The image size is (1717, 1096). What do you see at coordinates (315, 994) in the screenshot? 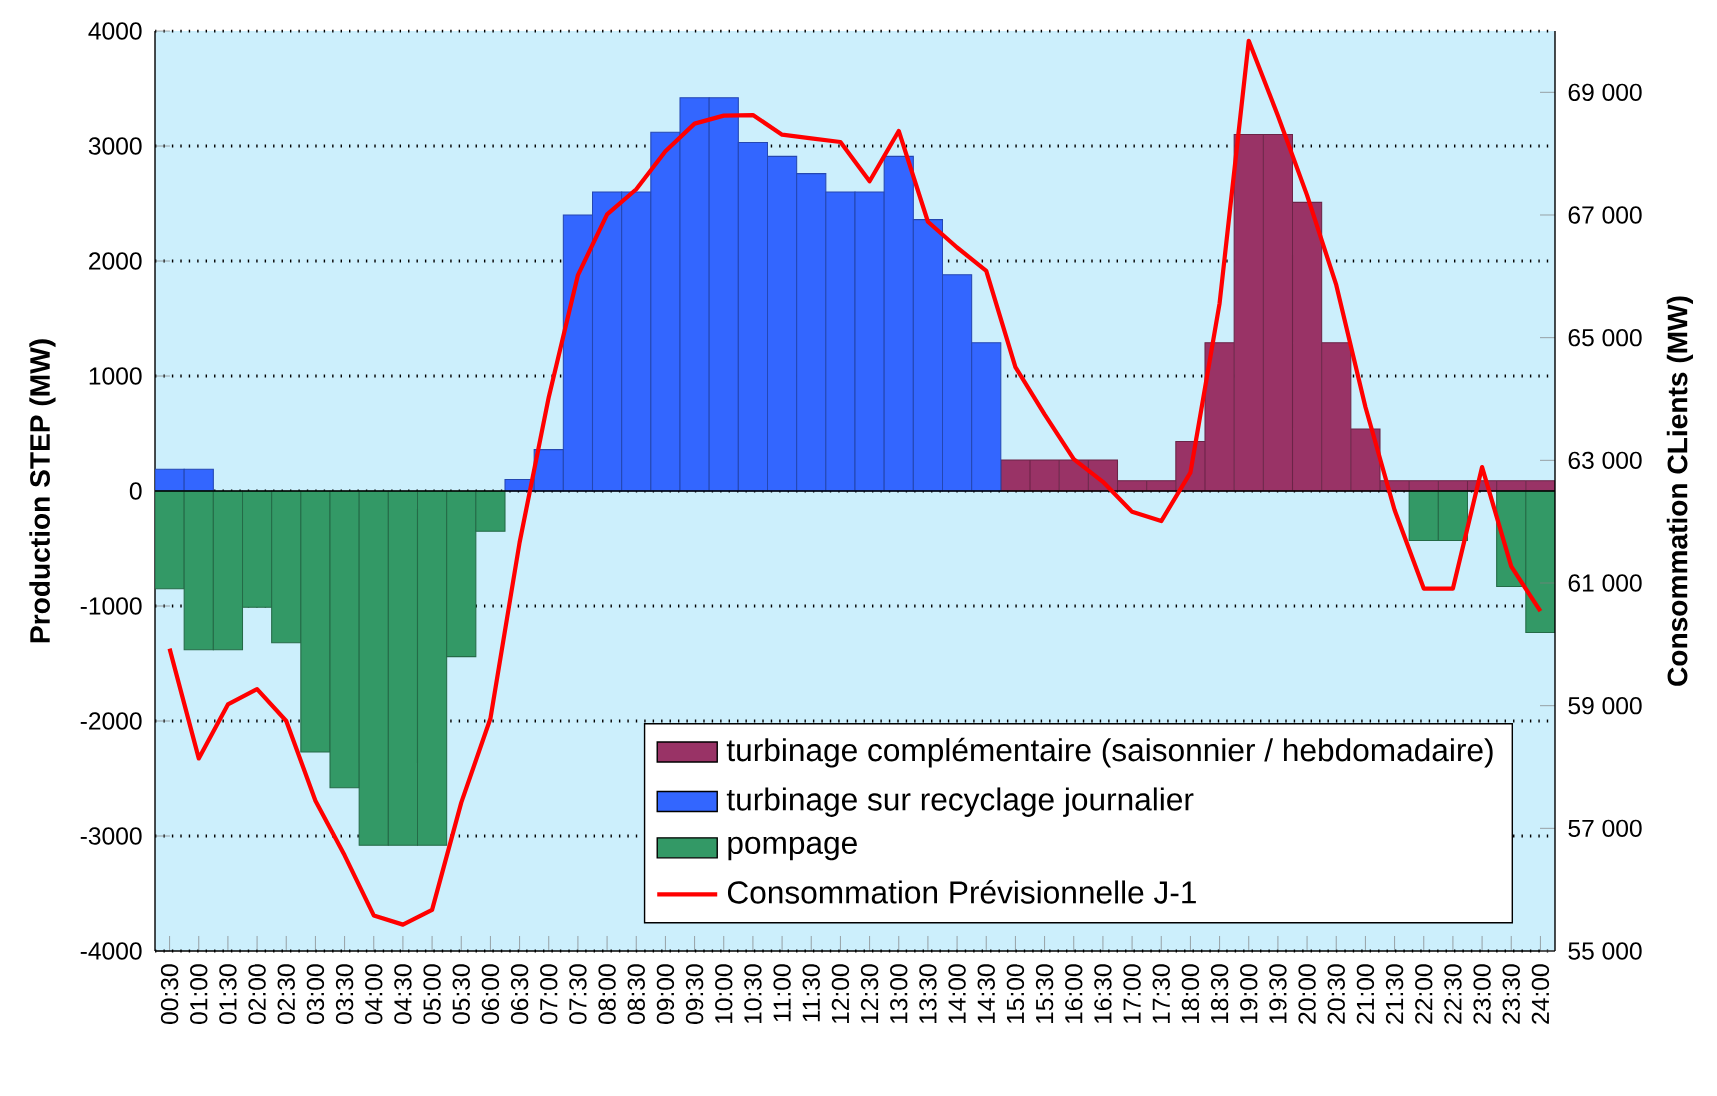
I see `x-tick-label: 03:00` at bounding box center [315, 994].